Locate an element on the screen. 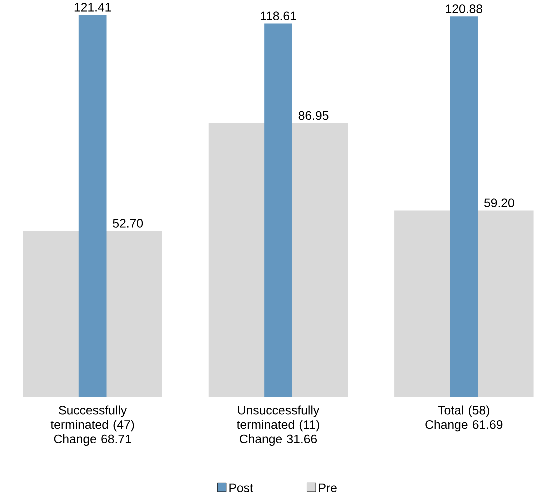 This screenshot has height=498, width=557. legend-label: Post is located at coordinates (242, 488).